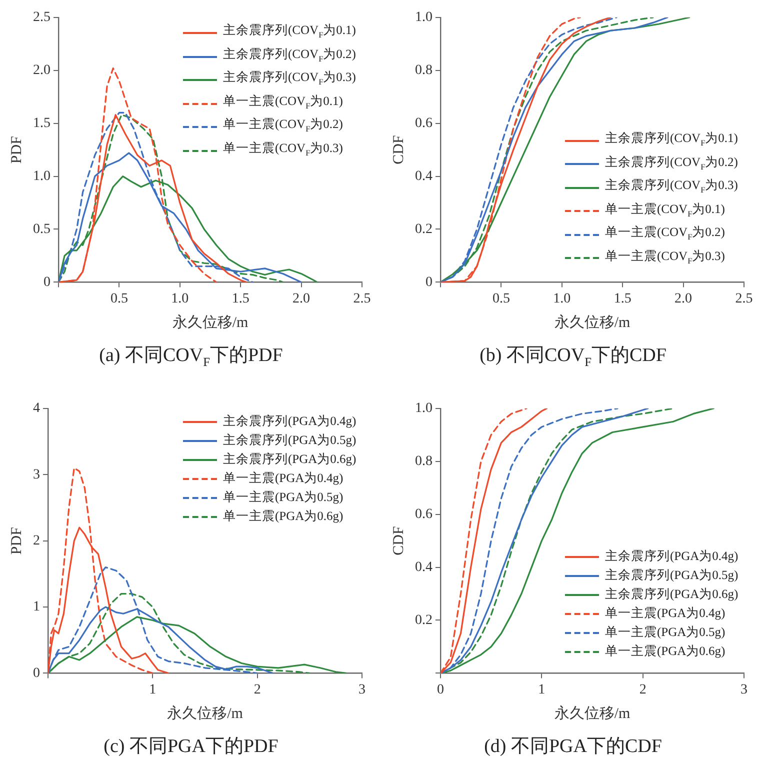 This screenshot has height=782, width=764. What do you see at coordinates (36, 607) in the screenshot?
I see `y-tick-label: 1` at bounding box center [36, 607].